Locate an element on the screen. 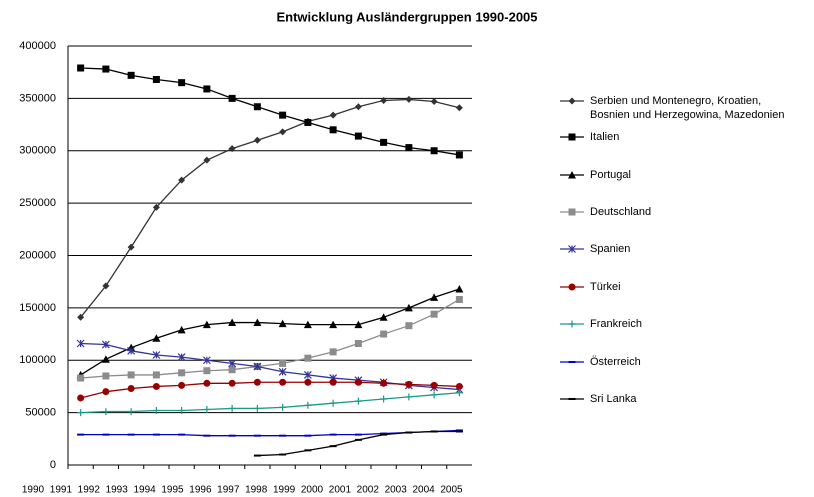 Image resolution: width=814 pixels, height=497 pixels. x-tick-label: 2004 is located at coordinates (423, 490).